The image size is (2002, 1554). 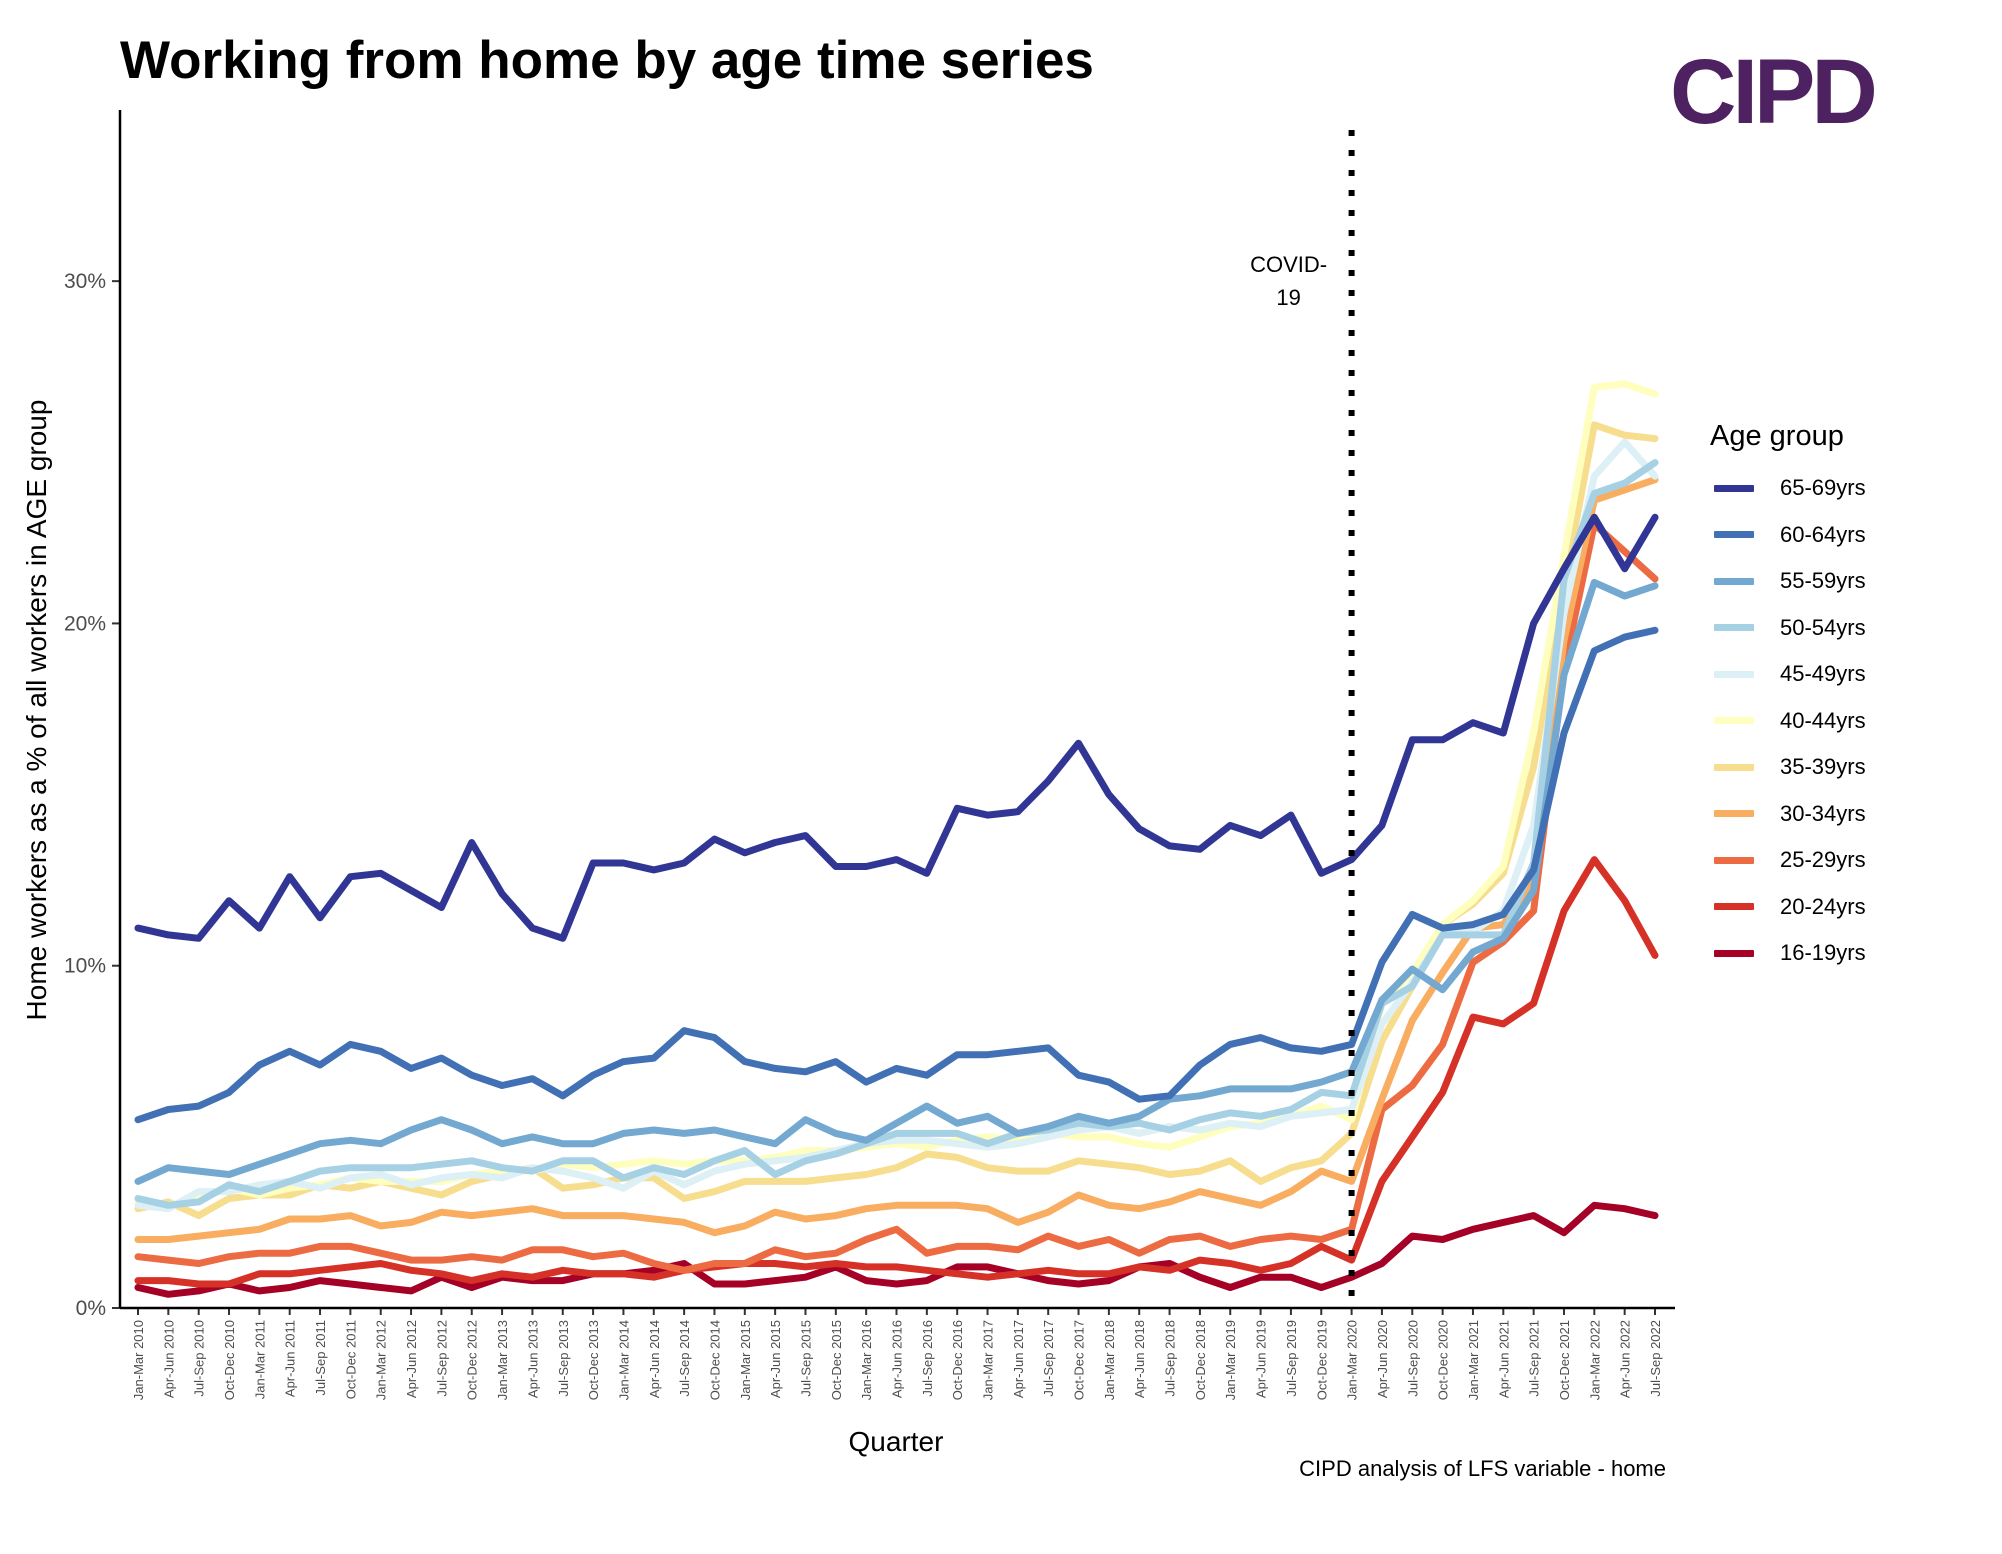 I want to click on covid-label-line2: 19, so click(x=1288, y=297).